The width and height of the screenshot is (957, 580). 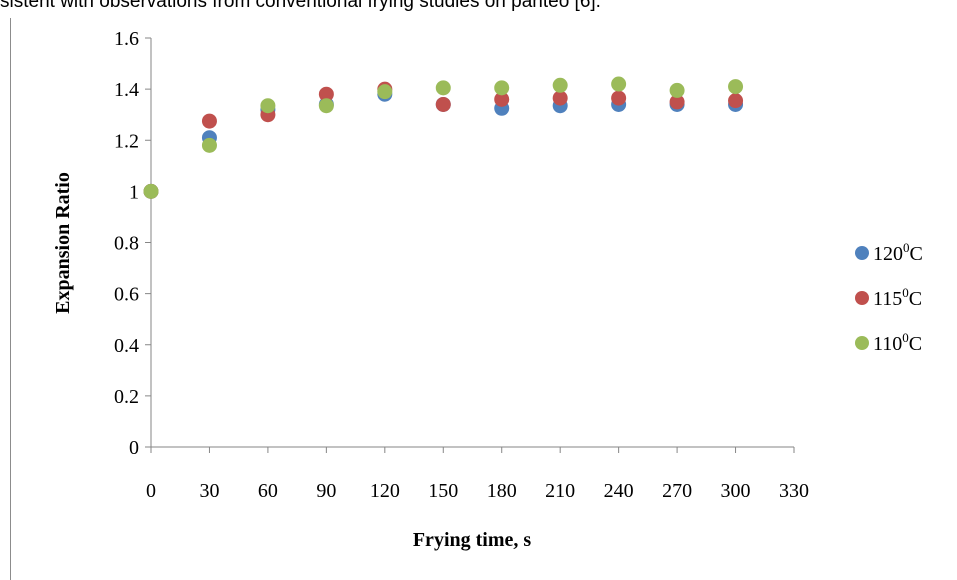 I want to click on y-tick-label: 0.8, so click(x=126, y=244).